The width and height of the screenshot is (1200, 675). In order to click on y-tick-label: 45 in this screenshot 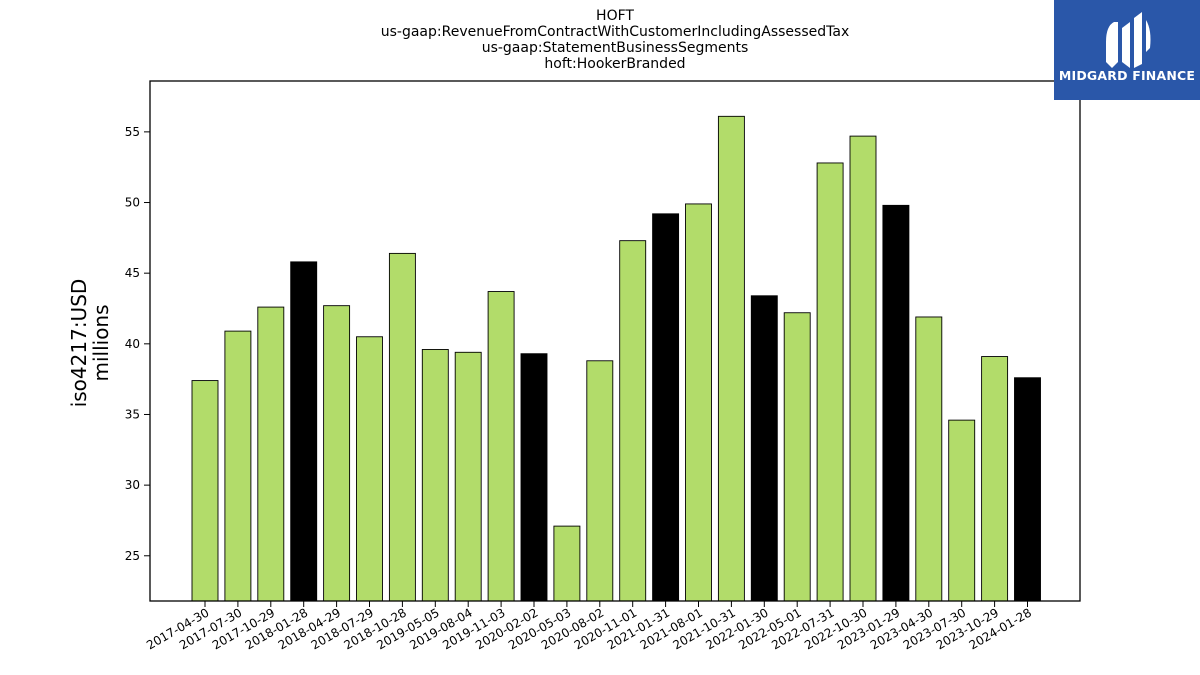, I will do `click(132, 273)`.